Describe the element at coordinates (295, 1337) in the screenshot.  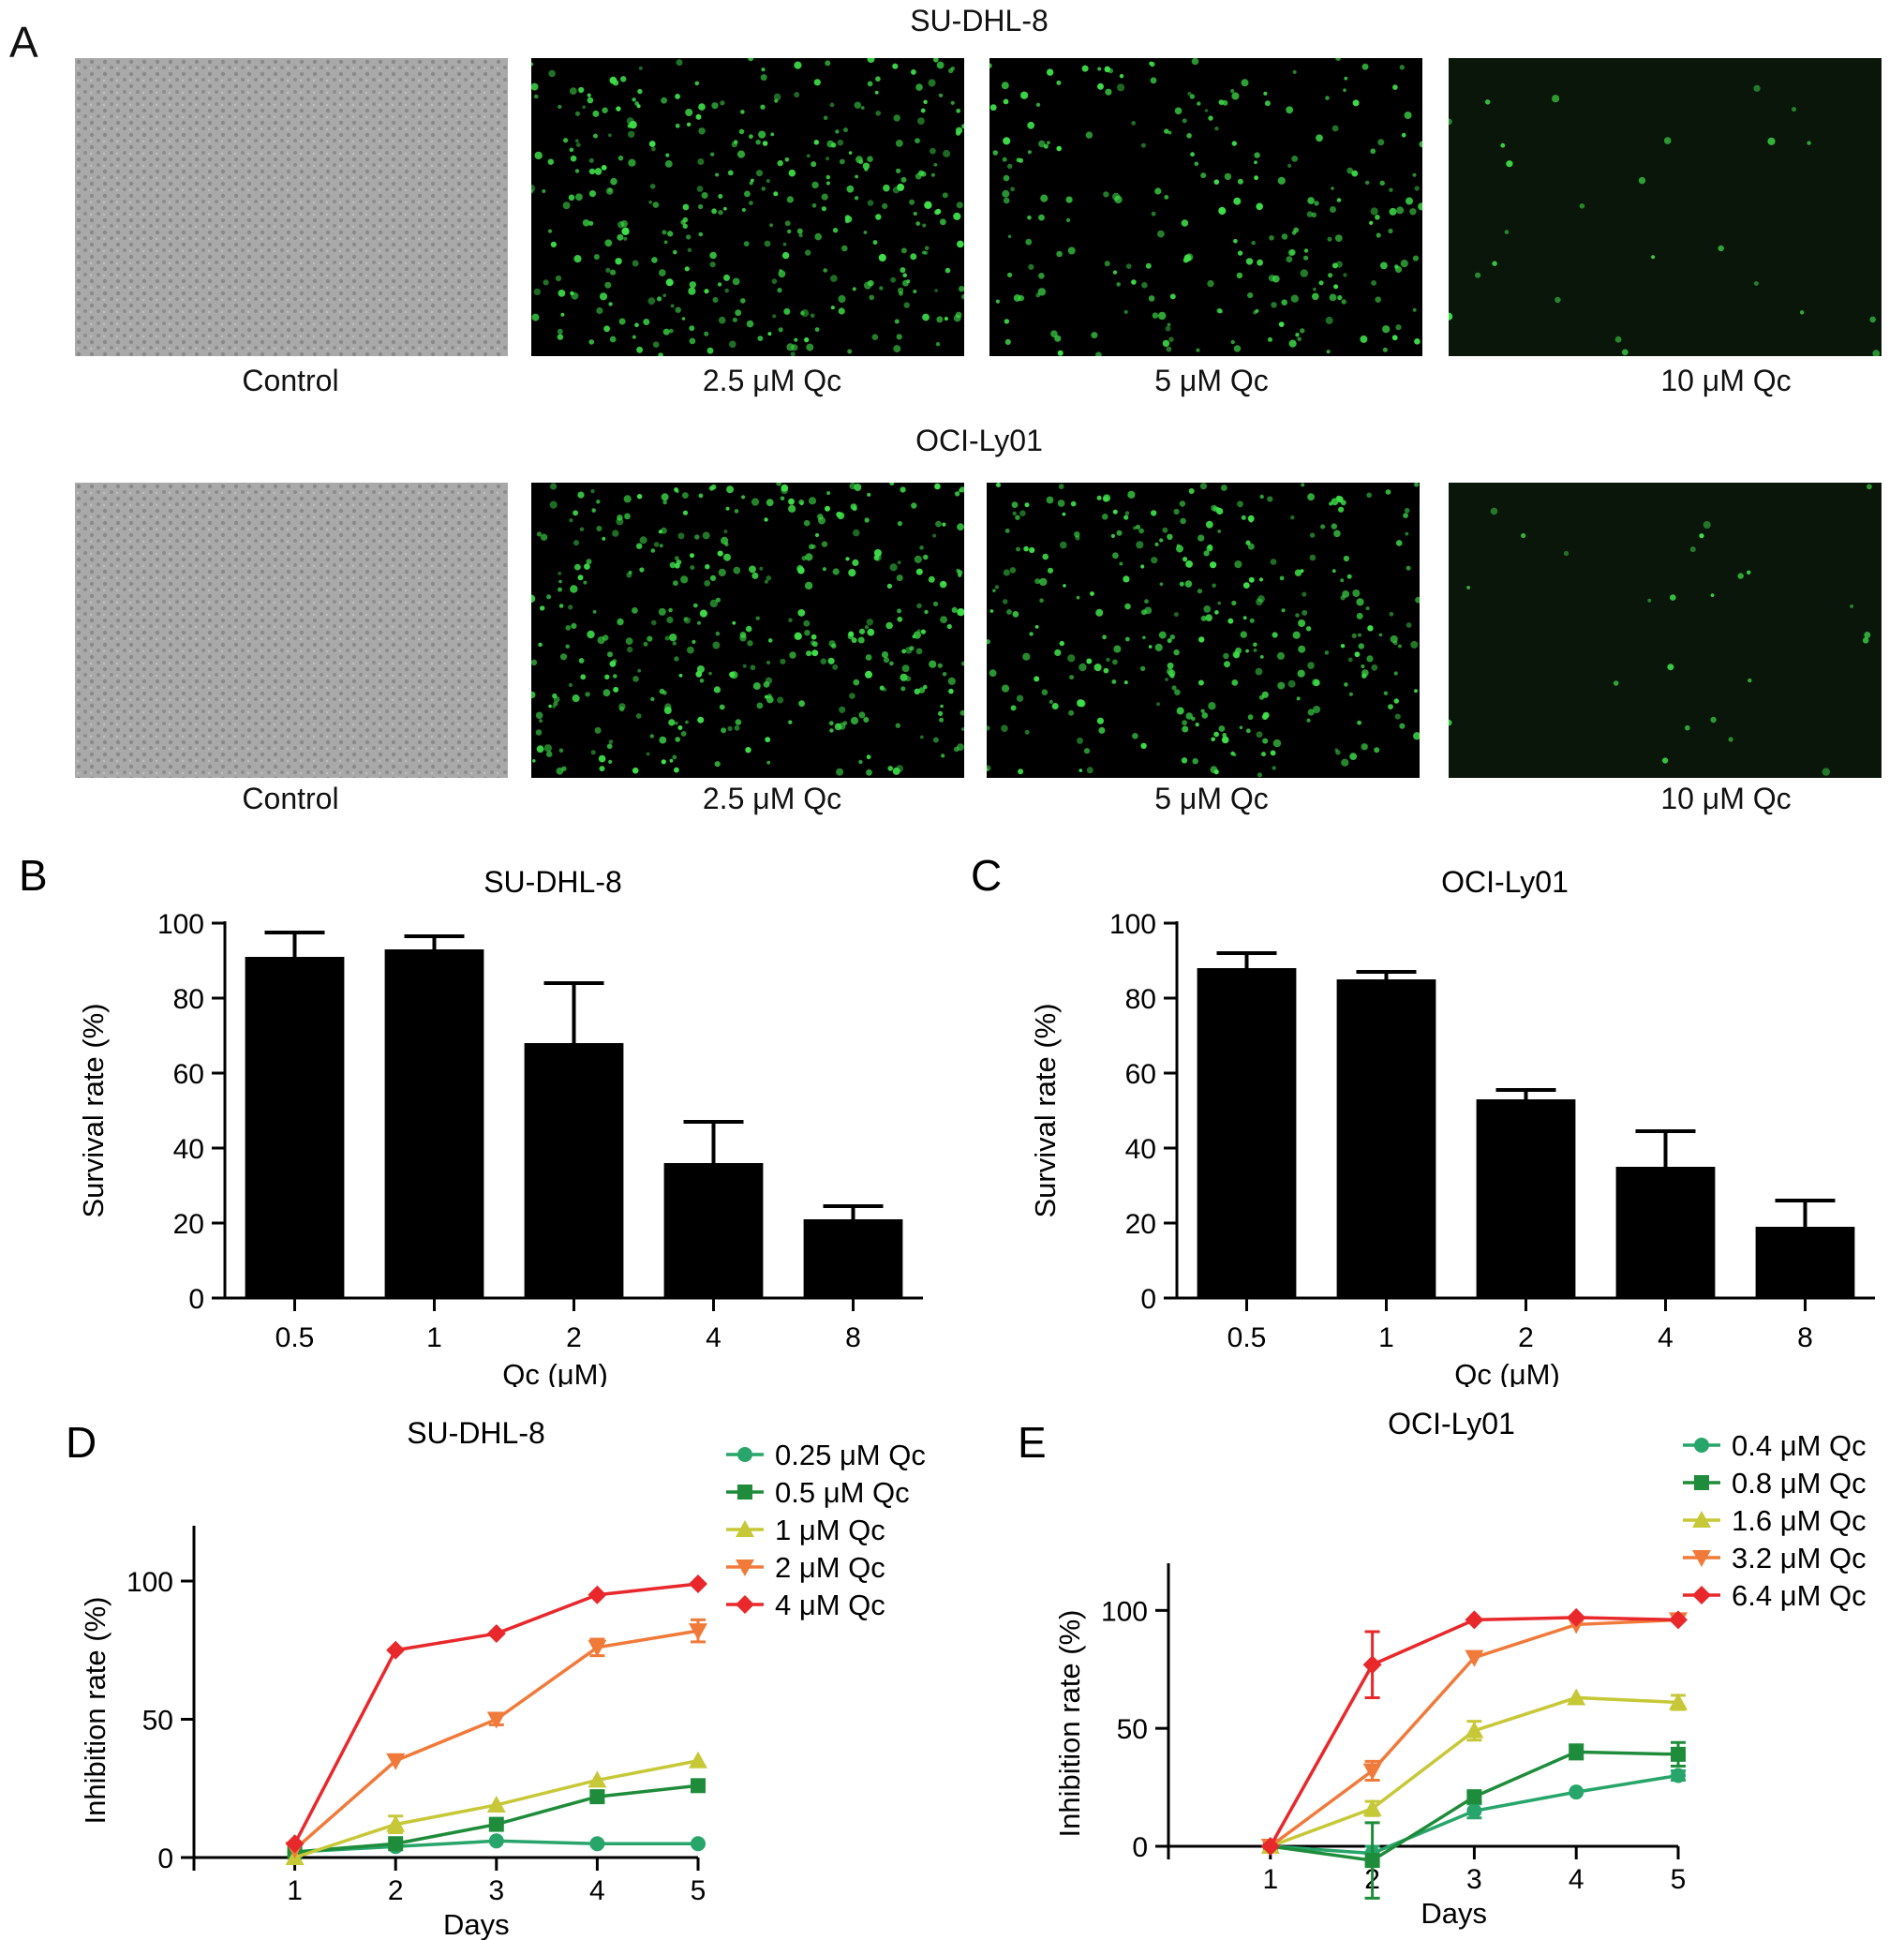
I see `x-tick-label: 0.5` at that location.